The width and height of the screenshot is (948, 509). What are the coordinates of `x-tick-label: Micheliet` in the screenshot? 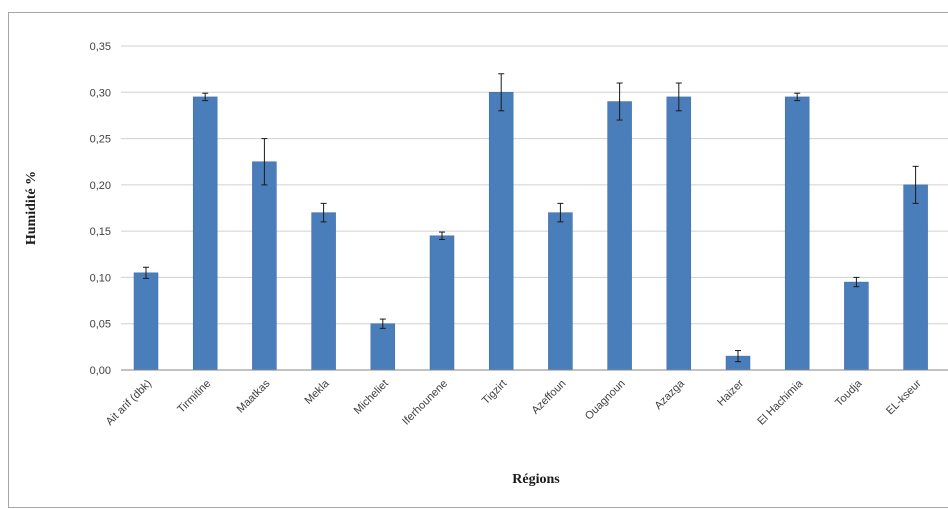 It's located at (371, 397).